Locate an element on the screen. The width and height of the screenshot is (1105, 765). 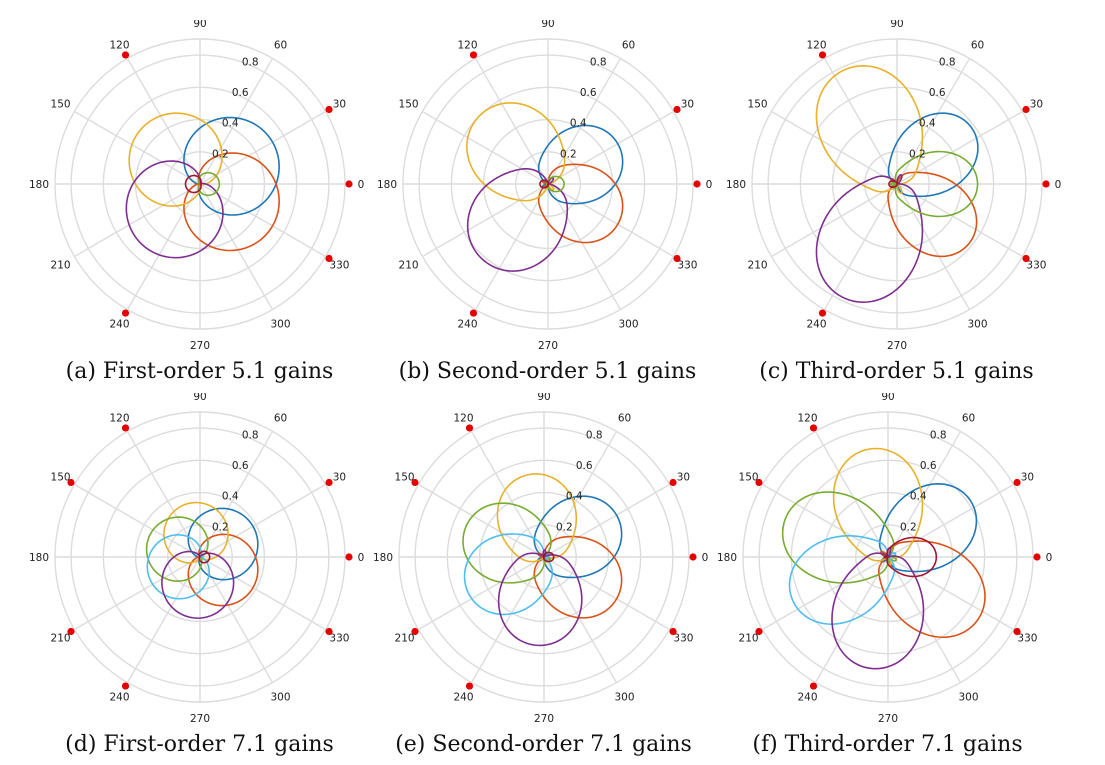
angular-tick-label: 120 is located at coordinates (119, 419).